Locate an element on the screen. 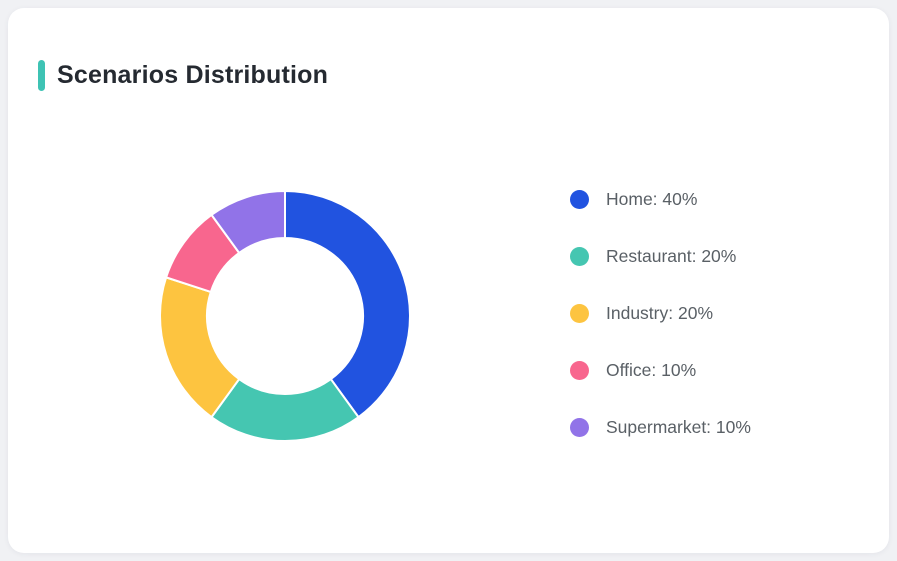 Image resolution: width=897 pixels, height=561 pixels. donut-chart is located at coordinates (285, 316).